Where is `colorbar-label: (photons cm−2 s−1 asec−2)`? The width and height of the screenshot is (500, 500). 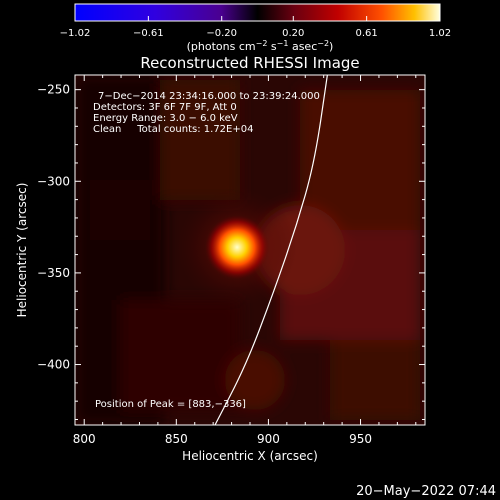 colorbar-label: (photons cm−2 s−1 asec−2) is located at coordinates (260, 46).